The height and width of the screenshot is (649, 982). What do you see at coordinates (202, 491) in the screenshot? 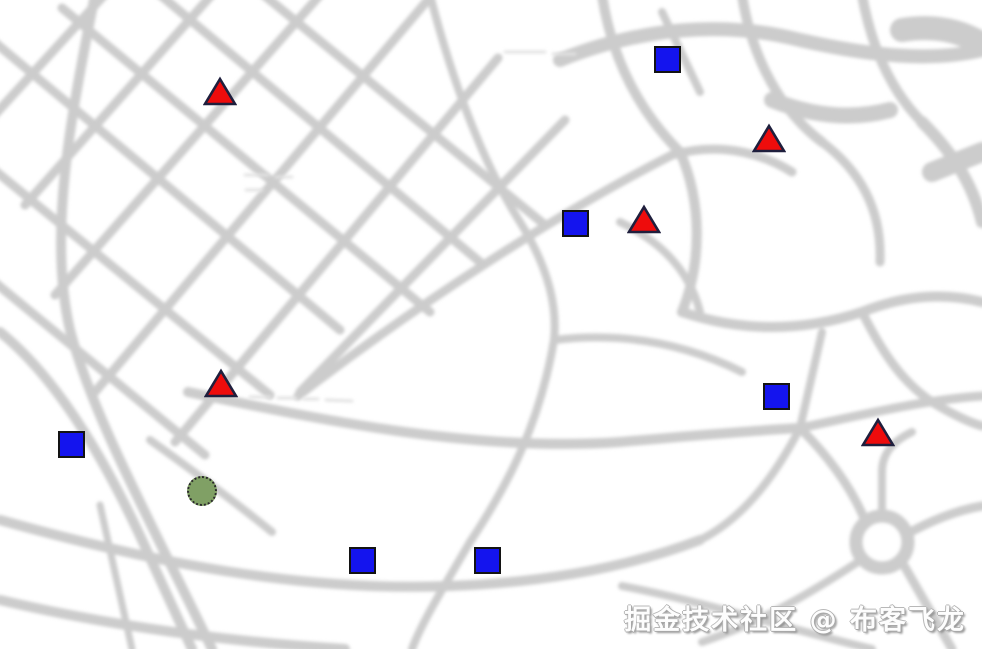
I see `circle-marker` at bounding box center [202, 491].